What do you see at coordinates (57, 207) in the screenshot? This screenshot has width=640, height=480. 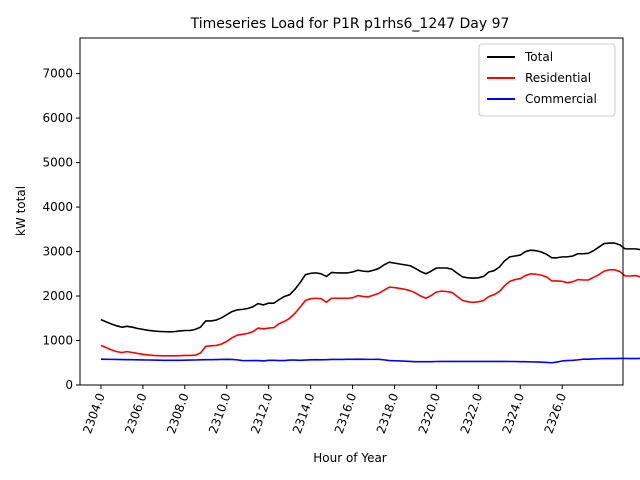 I see `y-tick-label: 4000` at bounding box center [57, 207].